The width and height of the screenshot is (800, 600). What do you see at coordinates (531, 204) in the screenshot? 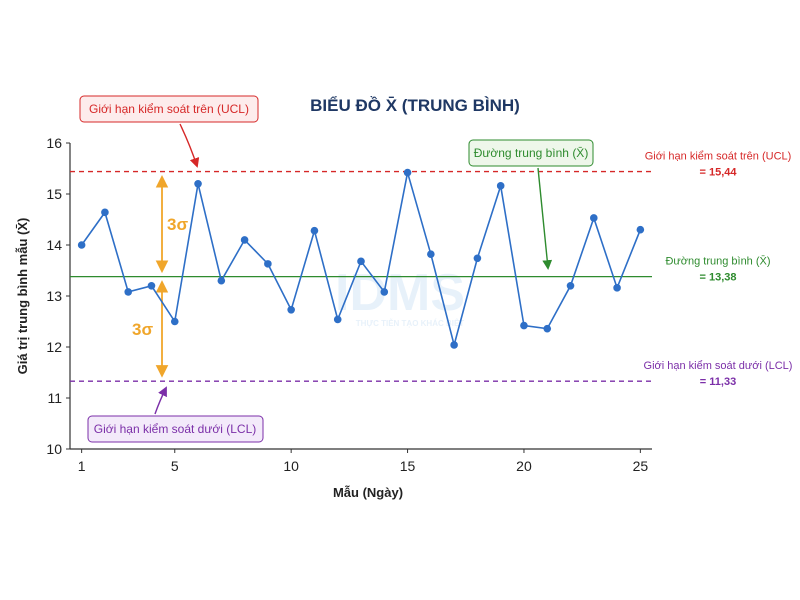
I see `center-callout: Đường trung bình (X̄)` at bounding box center [531, 204].